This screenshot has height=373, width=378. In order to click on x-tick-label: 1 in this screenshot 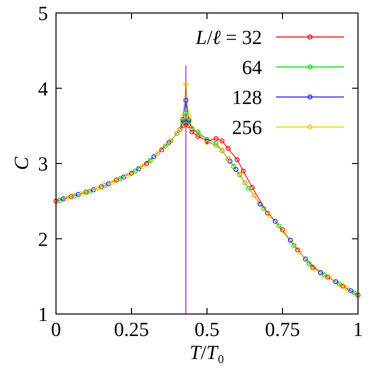, I will do `click(358, 330)`.